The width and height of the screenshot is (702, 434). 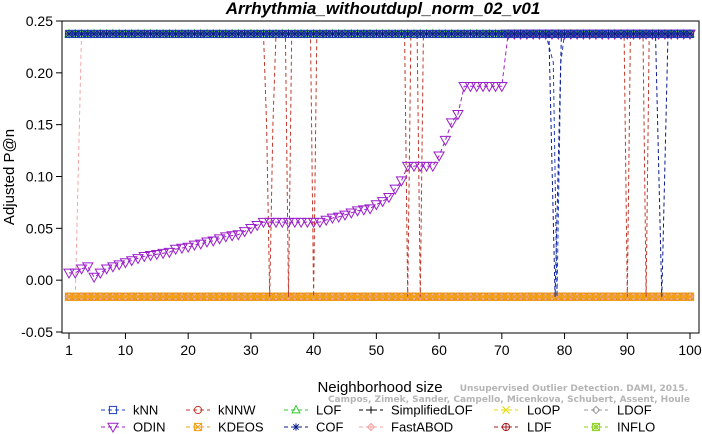 I want to click on legend-item-lof: LOF, so click(x=312, y=410).